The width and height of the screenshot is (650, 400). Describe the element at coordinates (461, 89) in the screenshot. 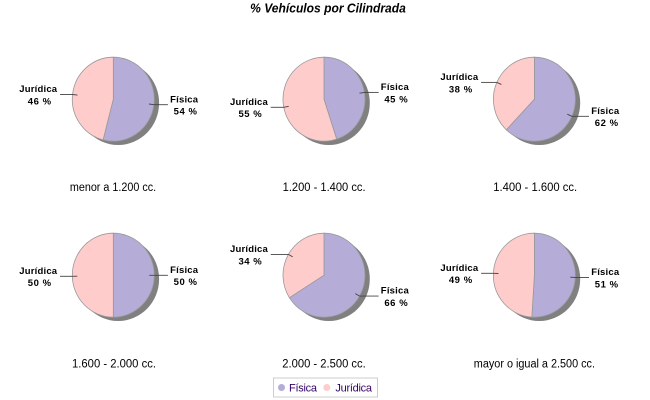

I see `svg-text: 38 %` at that location.